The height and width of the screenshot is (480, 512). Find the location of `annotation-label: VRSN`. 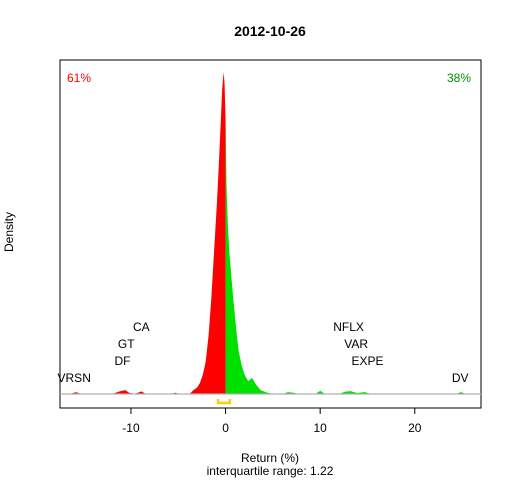

annotation-label: VRSN is located at coordinates (74, 378).